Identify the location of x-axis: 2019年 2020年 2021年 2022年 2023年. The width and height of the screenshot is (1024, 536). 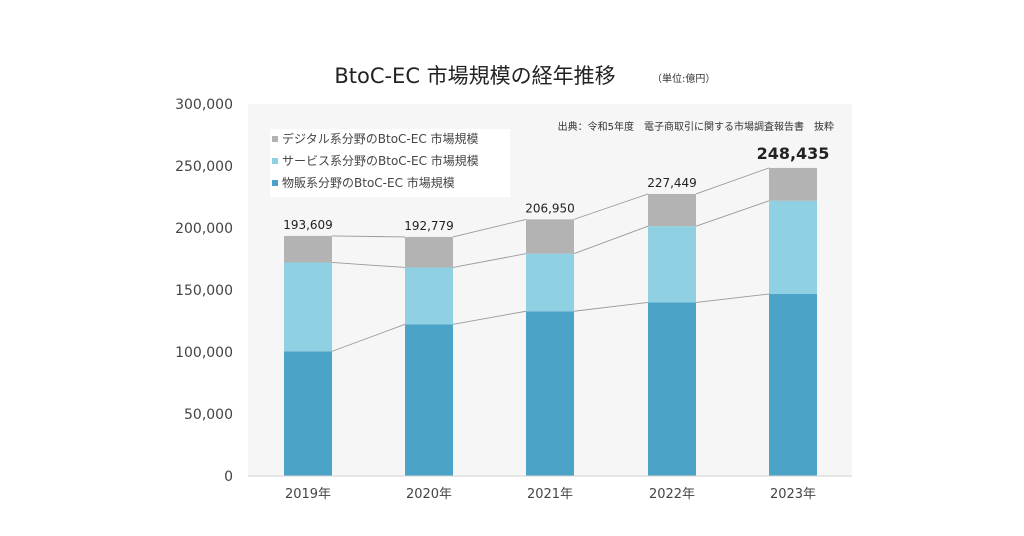
(550, 494).